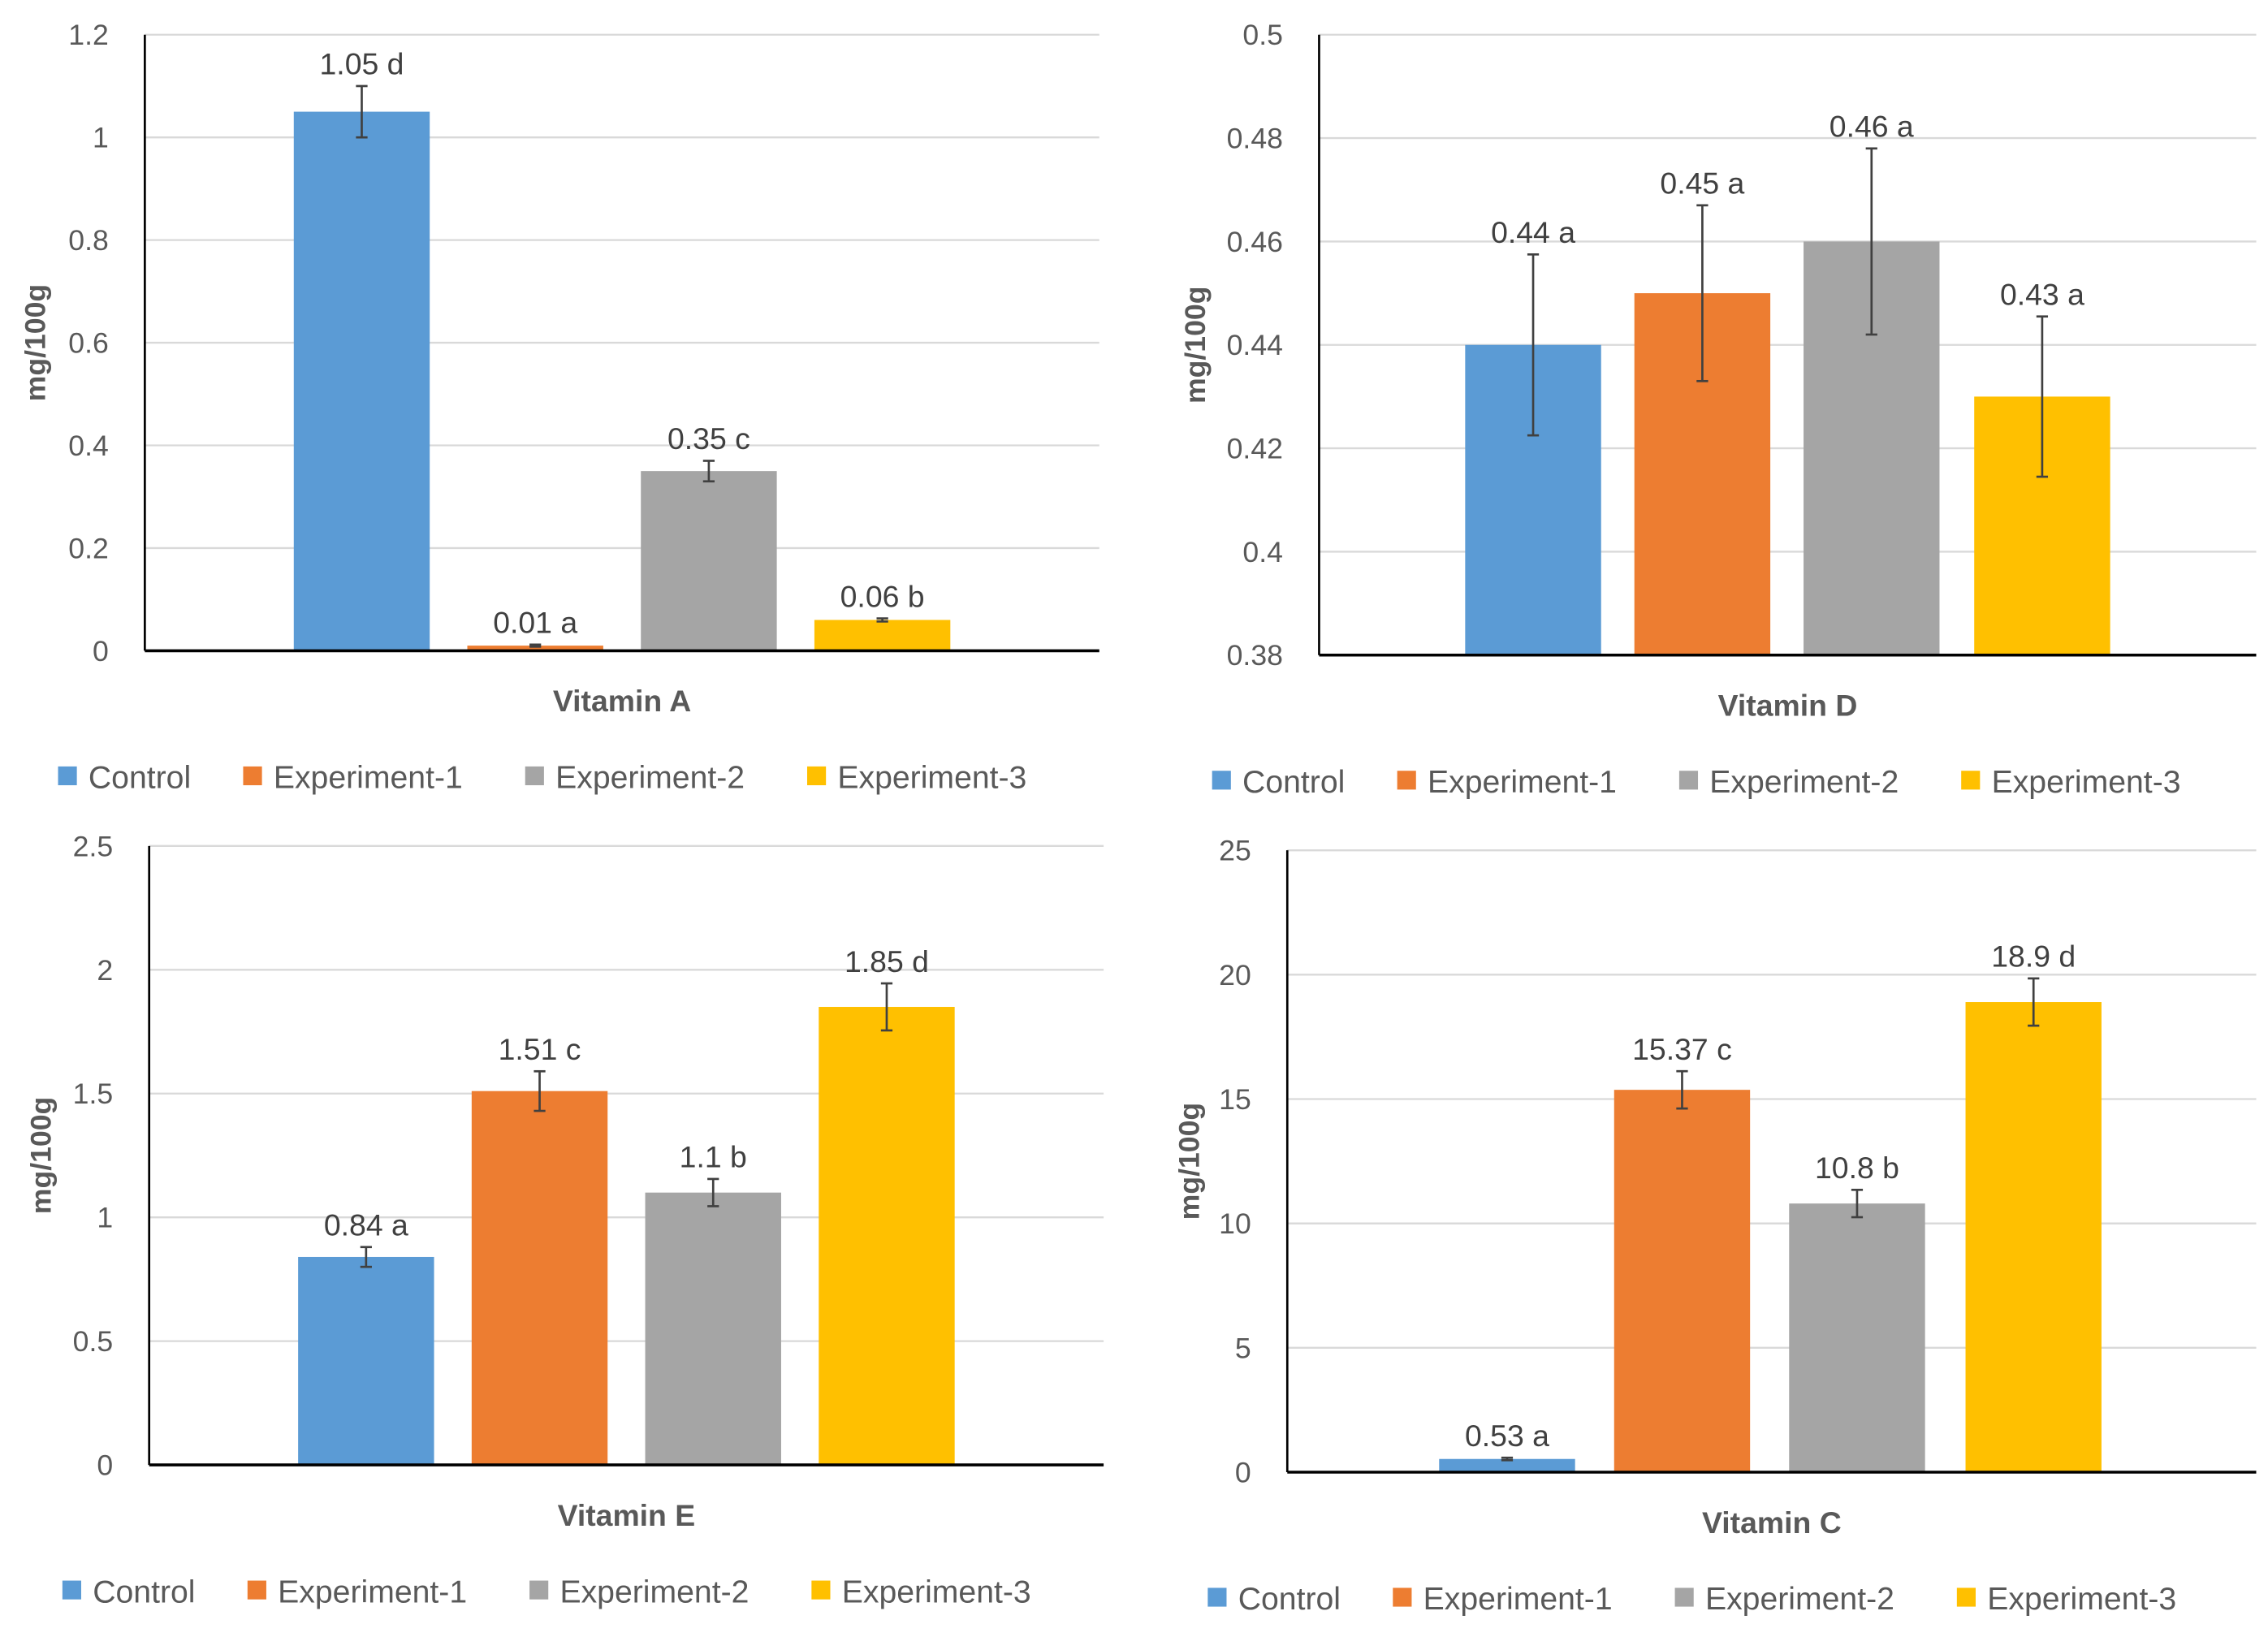 The width and height of the screenshot is (2268, 1637). What do you see at coordinates (88, 548) in the screenshot?
I see `y-tick-label: 0.2` at bounding box center [88, 548].